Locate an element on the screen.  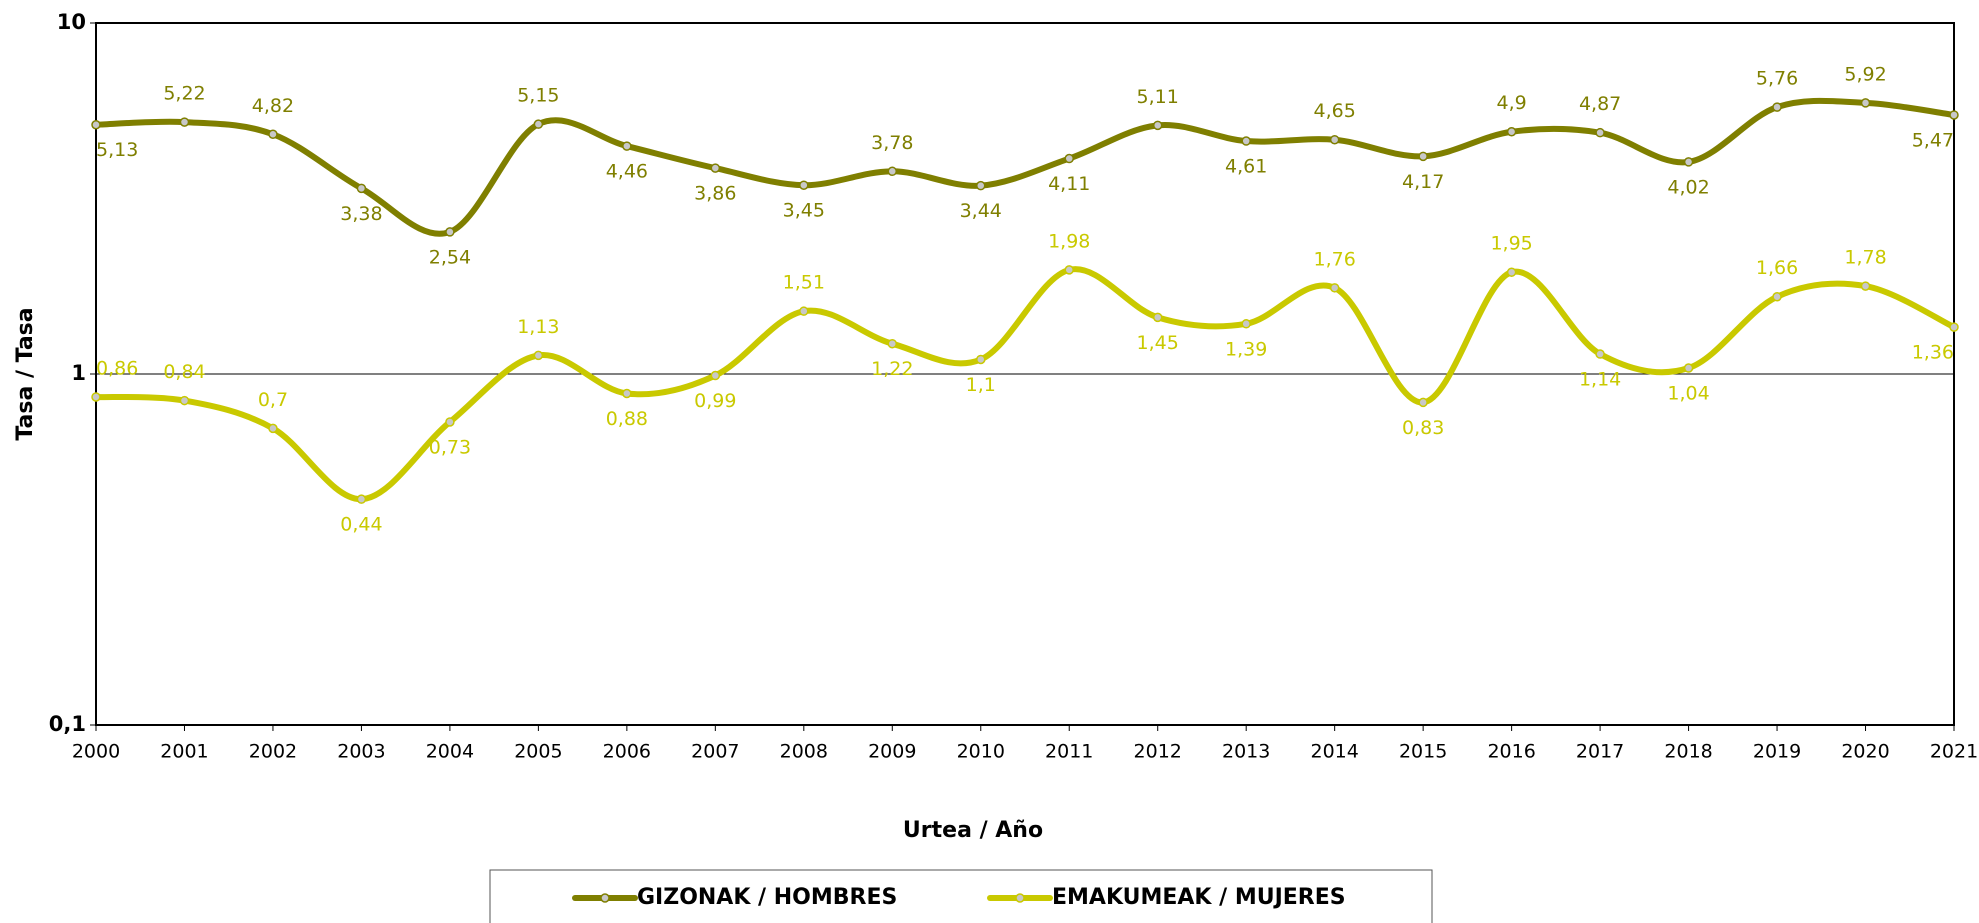
data-label: 5,22 is located at coordinates (184, 94).